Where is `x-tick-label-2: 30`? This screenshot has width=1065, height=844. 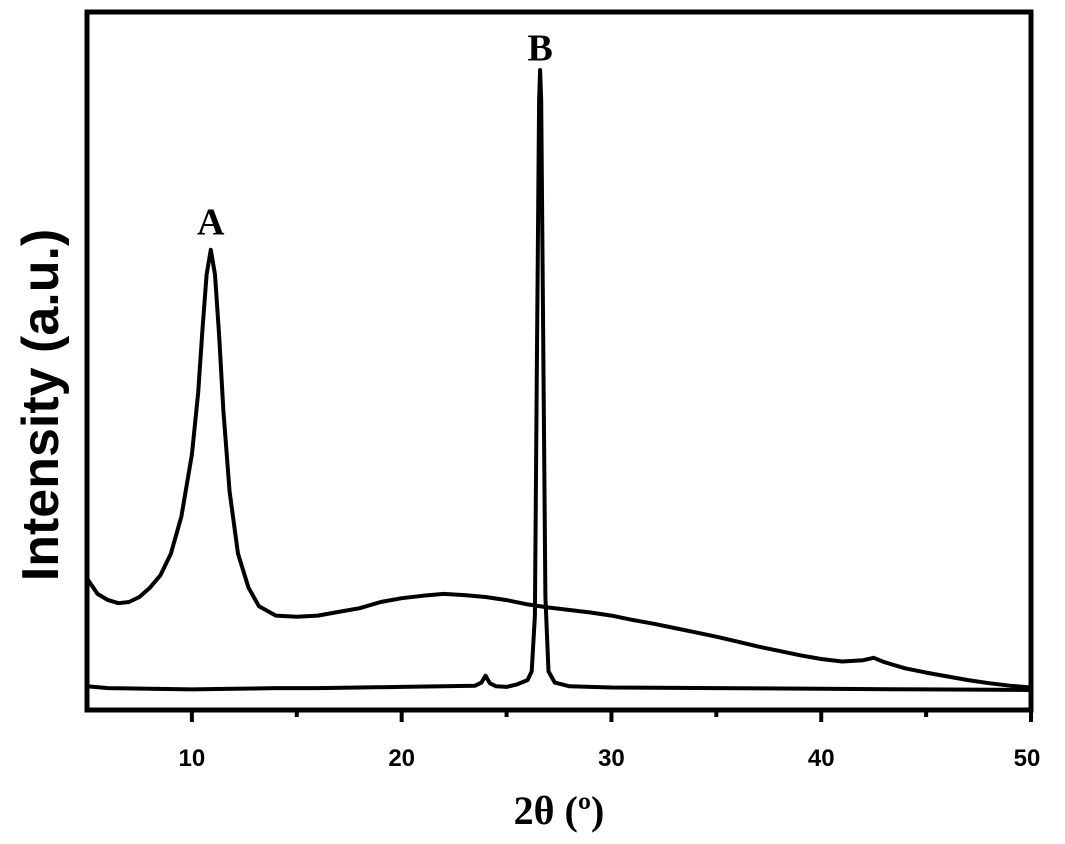
x-tick-label-2: 30 is located at coordinates (611, 758).